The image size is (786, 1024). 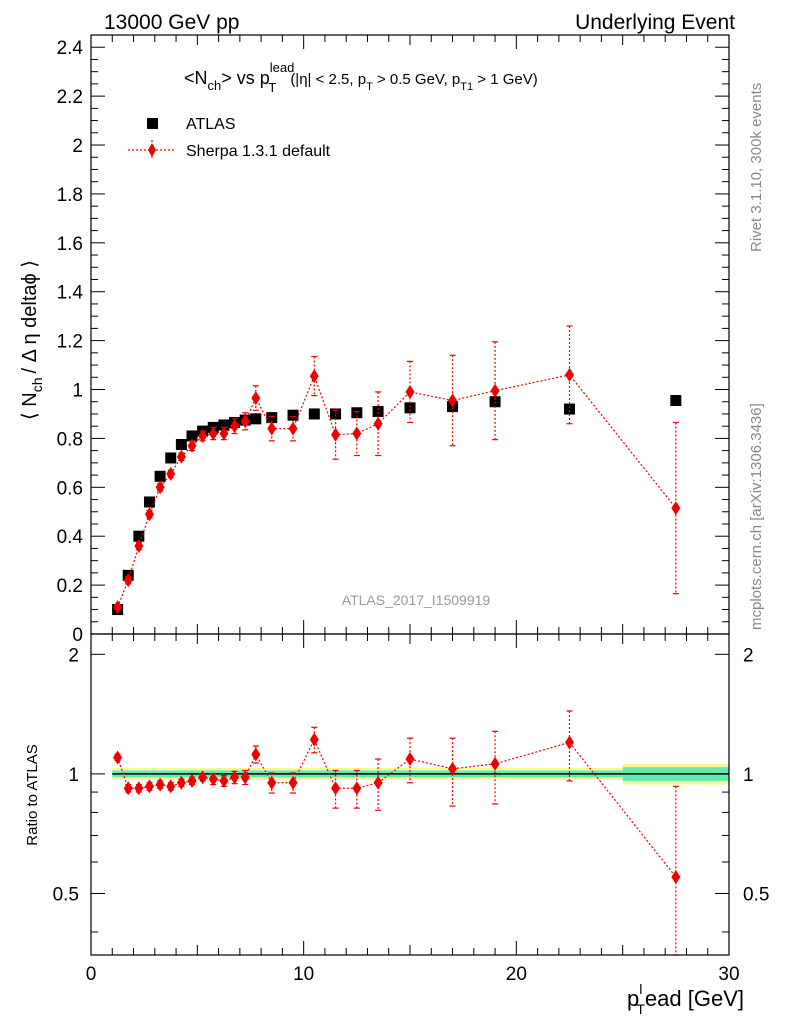 I want to click on x-label-sub: T, so click(x=640, y=1009).